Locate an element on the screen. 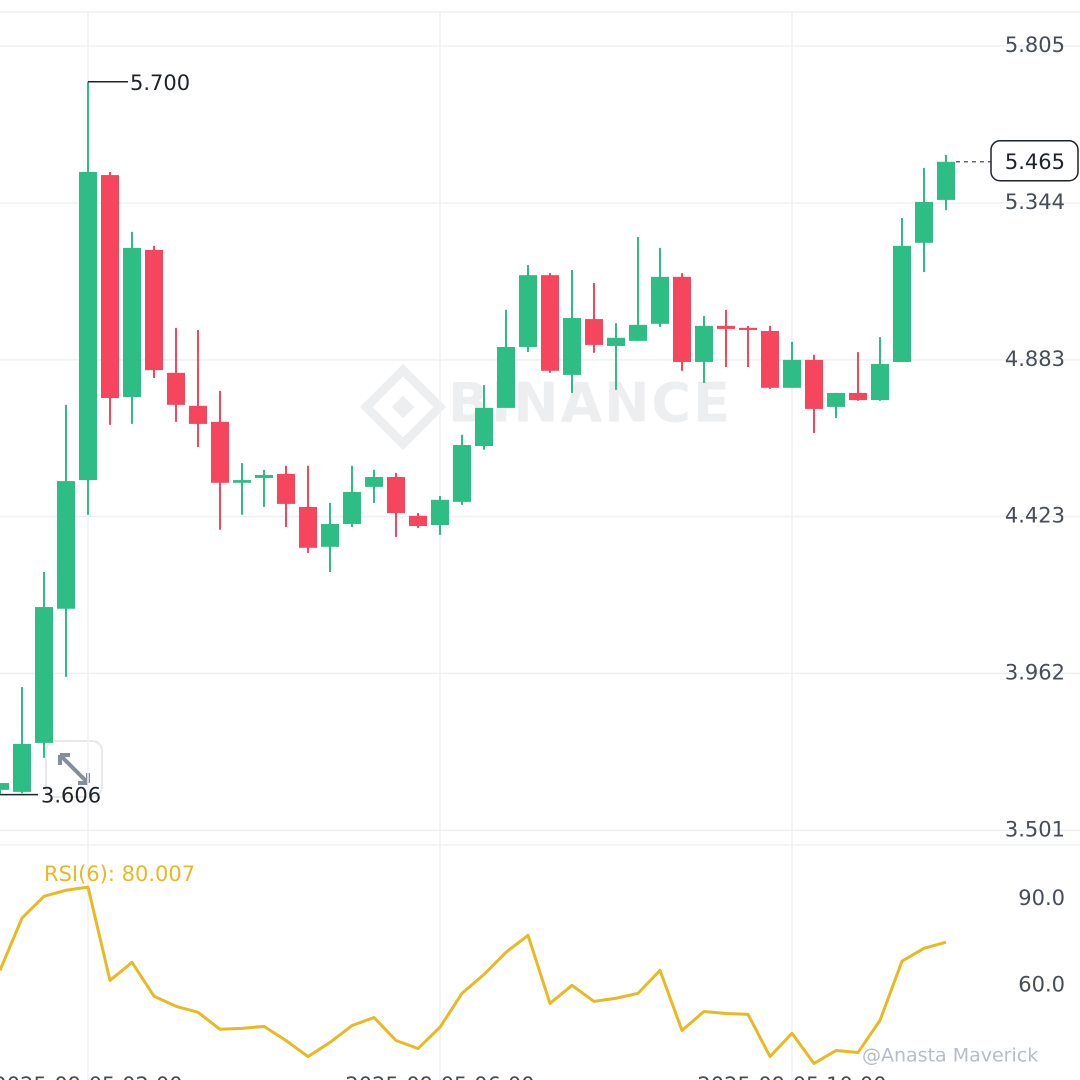 The width and height of the screenshot is (1080, 1080). logo-shape is located at coordinates (403, 407).